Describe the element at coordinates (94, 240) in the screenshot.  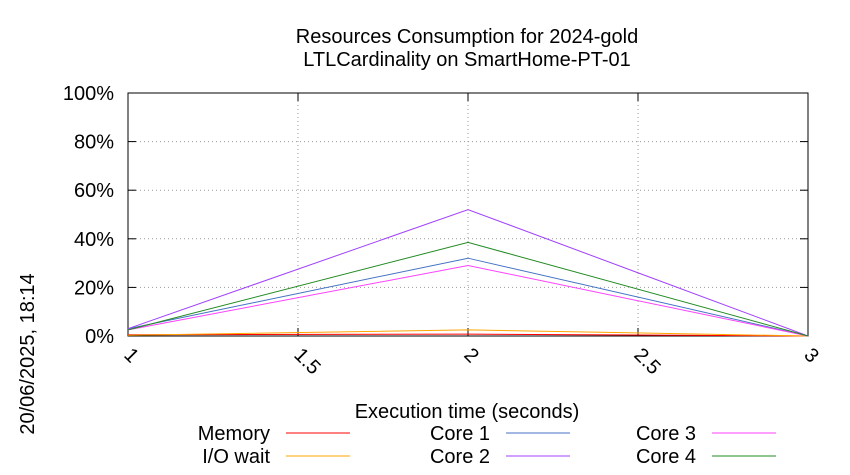
I see `y-tick-label: 40%` at that location.